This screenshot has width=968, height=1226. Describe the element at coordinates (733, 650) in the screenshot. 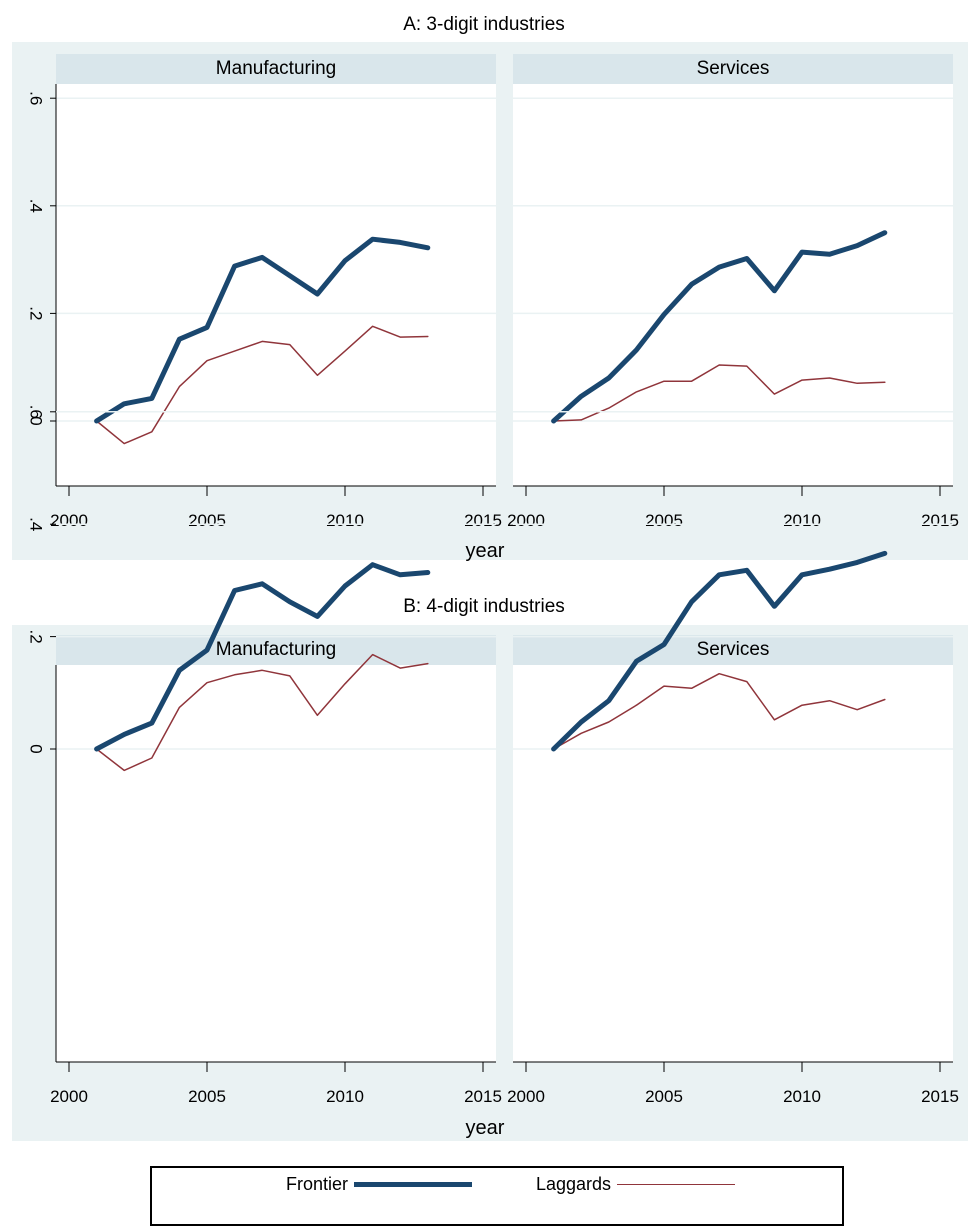

I see `panel-strip-b-services: Services` at that location.